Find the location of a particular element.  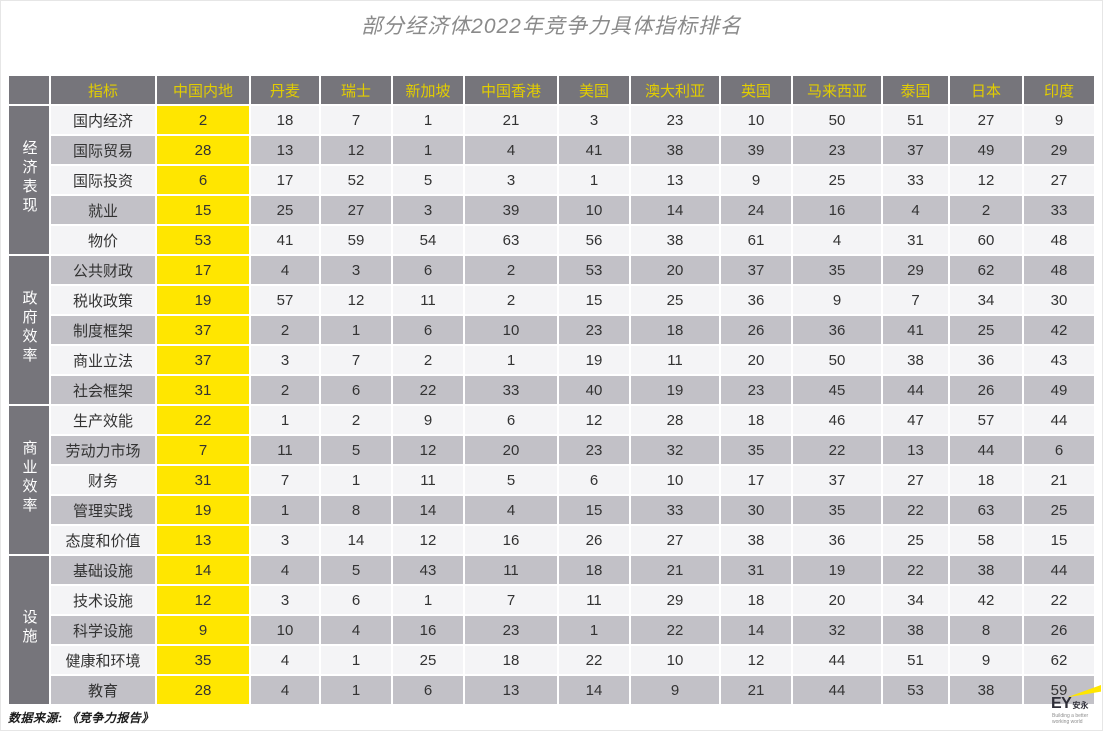

rank-cell: 19 is located at coordinates (675, 390).